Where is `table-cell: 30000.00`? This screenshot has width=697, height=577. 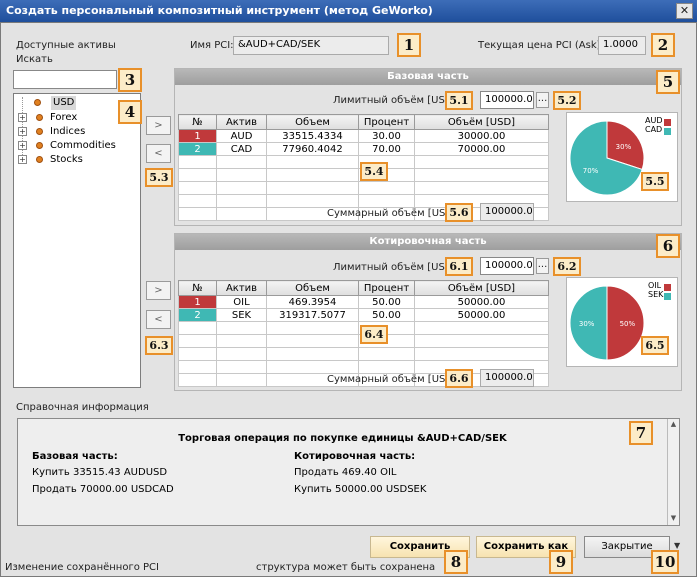 table-cell: 30000.00 is located at coordinates (481, 136).